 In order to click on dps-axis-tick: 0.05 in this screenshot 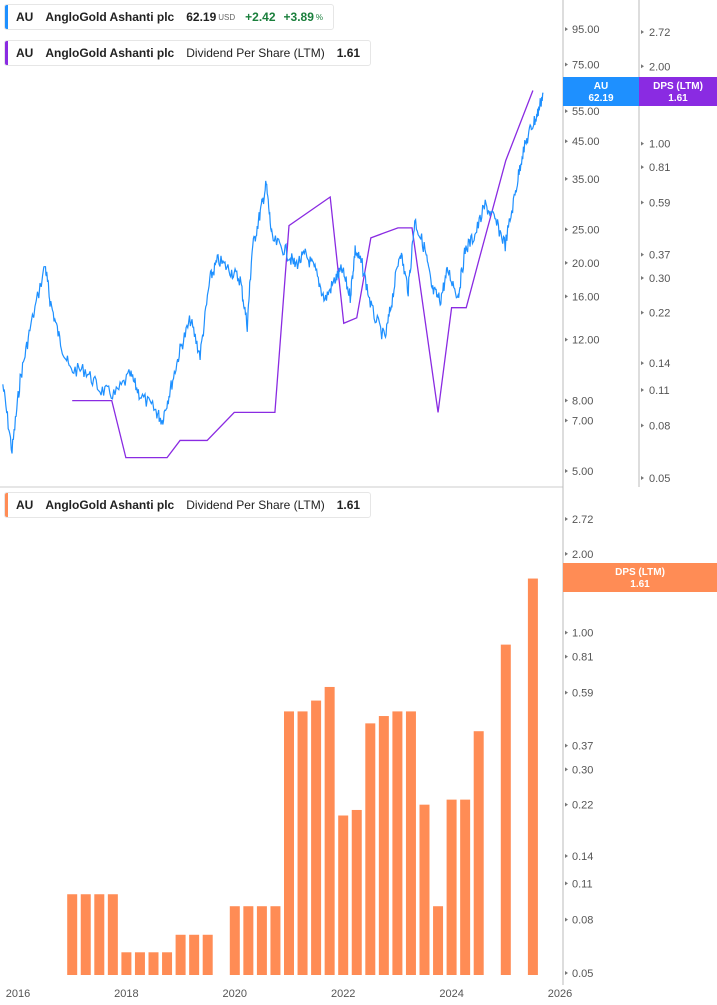, I will do `click(659, 479)`.